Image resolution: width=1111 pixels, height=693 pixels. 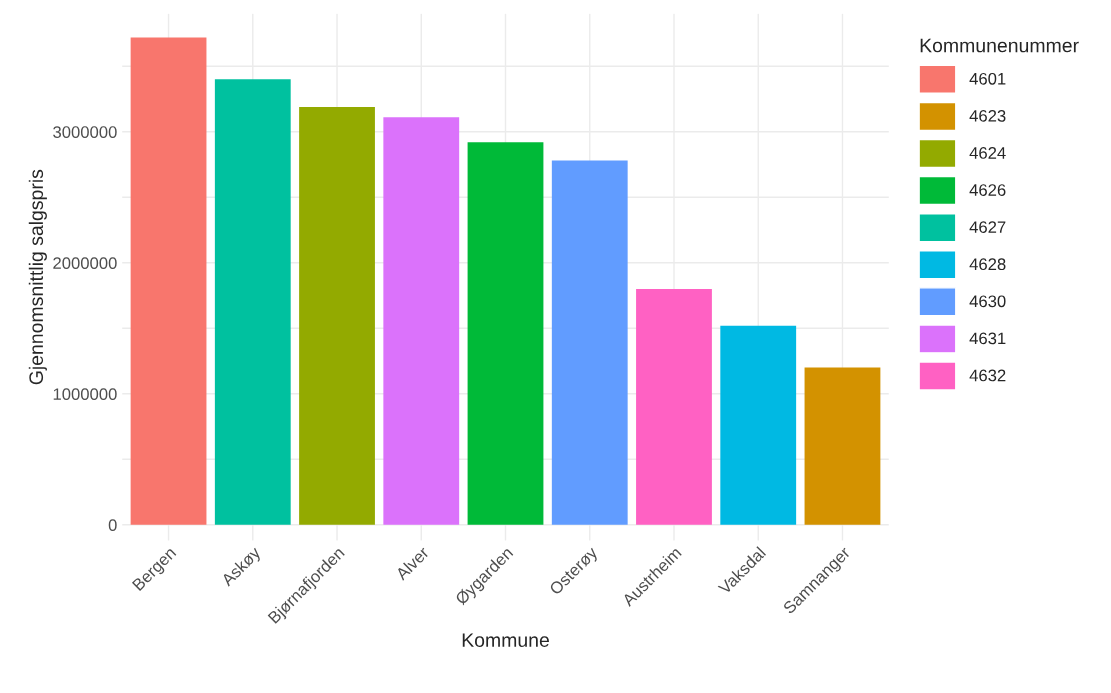 What do you see at coordinates (987, 153) in the screenshot?
I see `legend-label: 4624` at bounding box center [987, 153].